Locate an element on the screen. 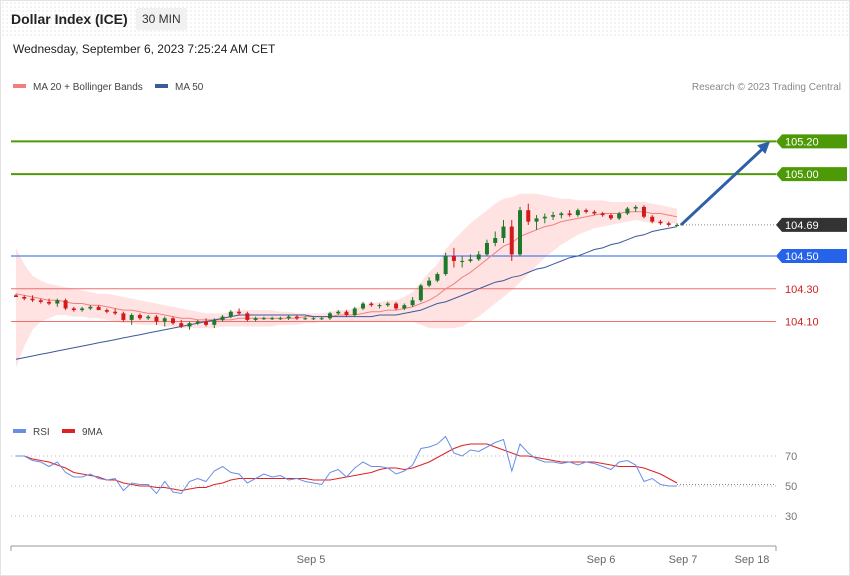 Image resolution: width=850 pixels, height=576 pixels. rsi-tick-label: 50 is located at coordinates (791, 487).